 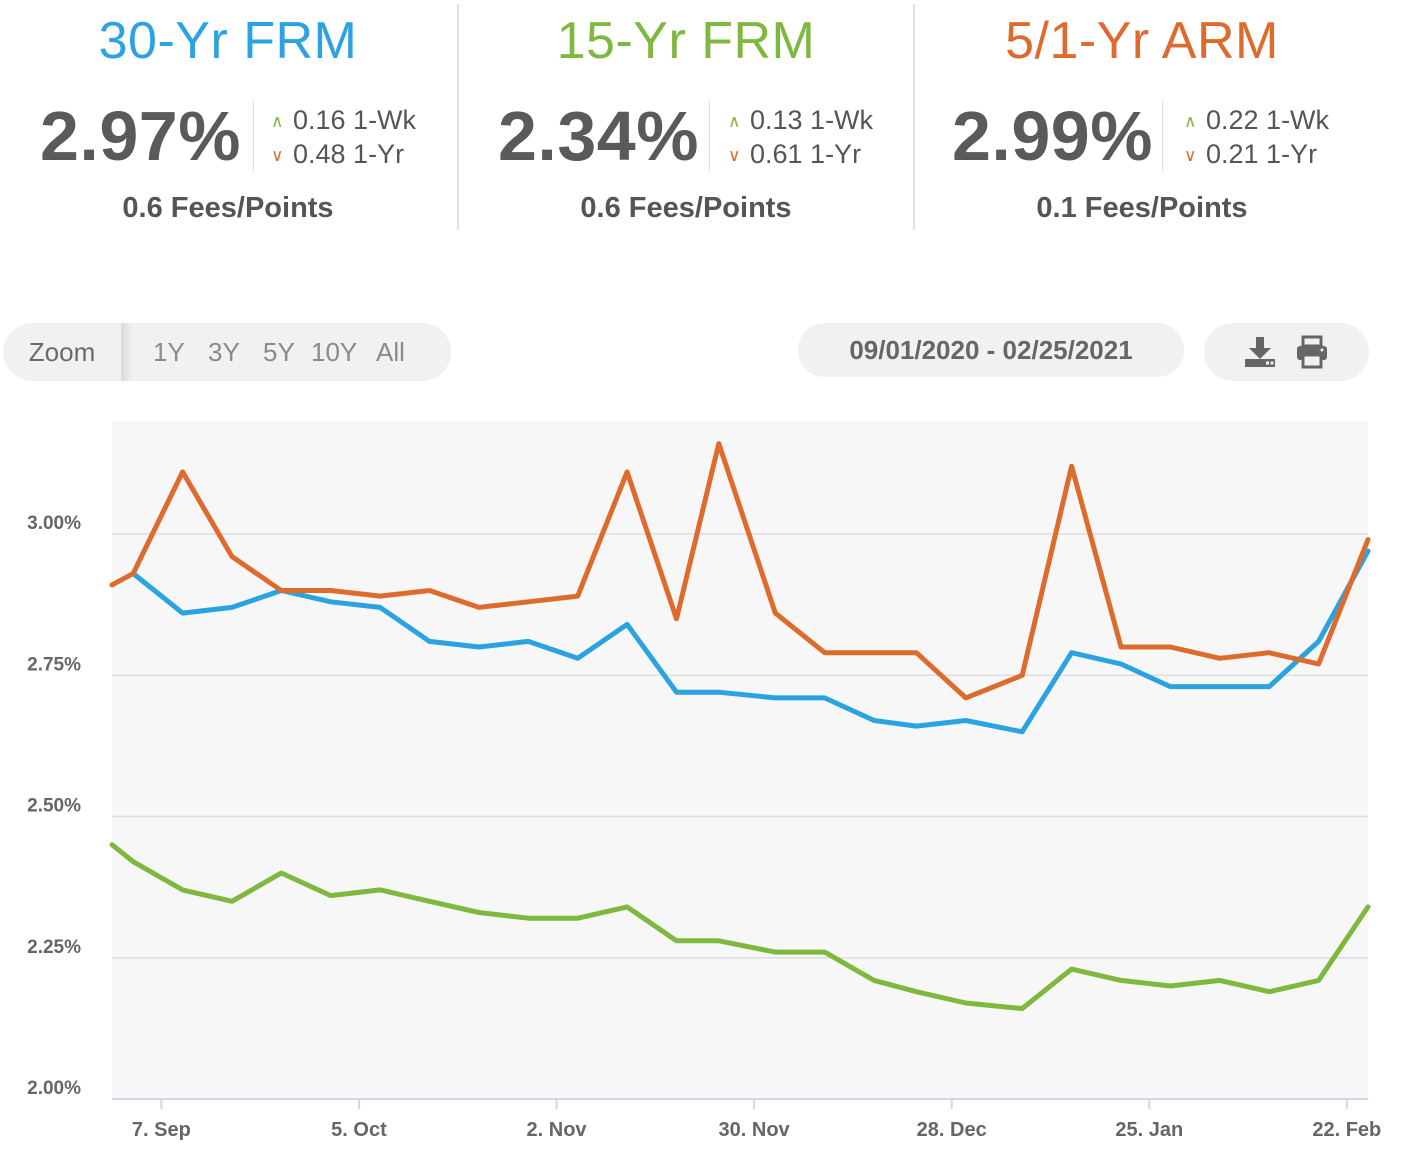 I want to click on y-axis: 2.00% 2.25% 2.50% 2.75% 3.00%, so click(x=54, y=806).